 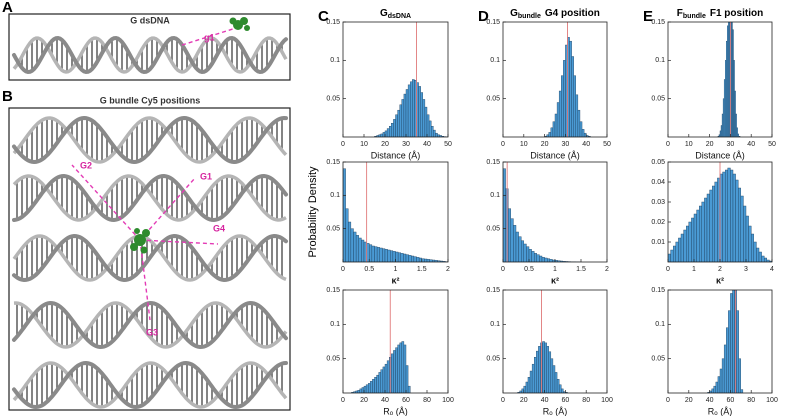 What do you see at coordinates (493, 359) in the screenshot?
I see `y-tick-label: 0.05` at bounding box center [493, 359].